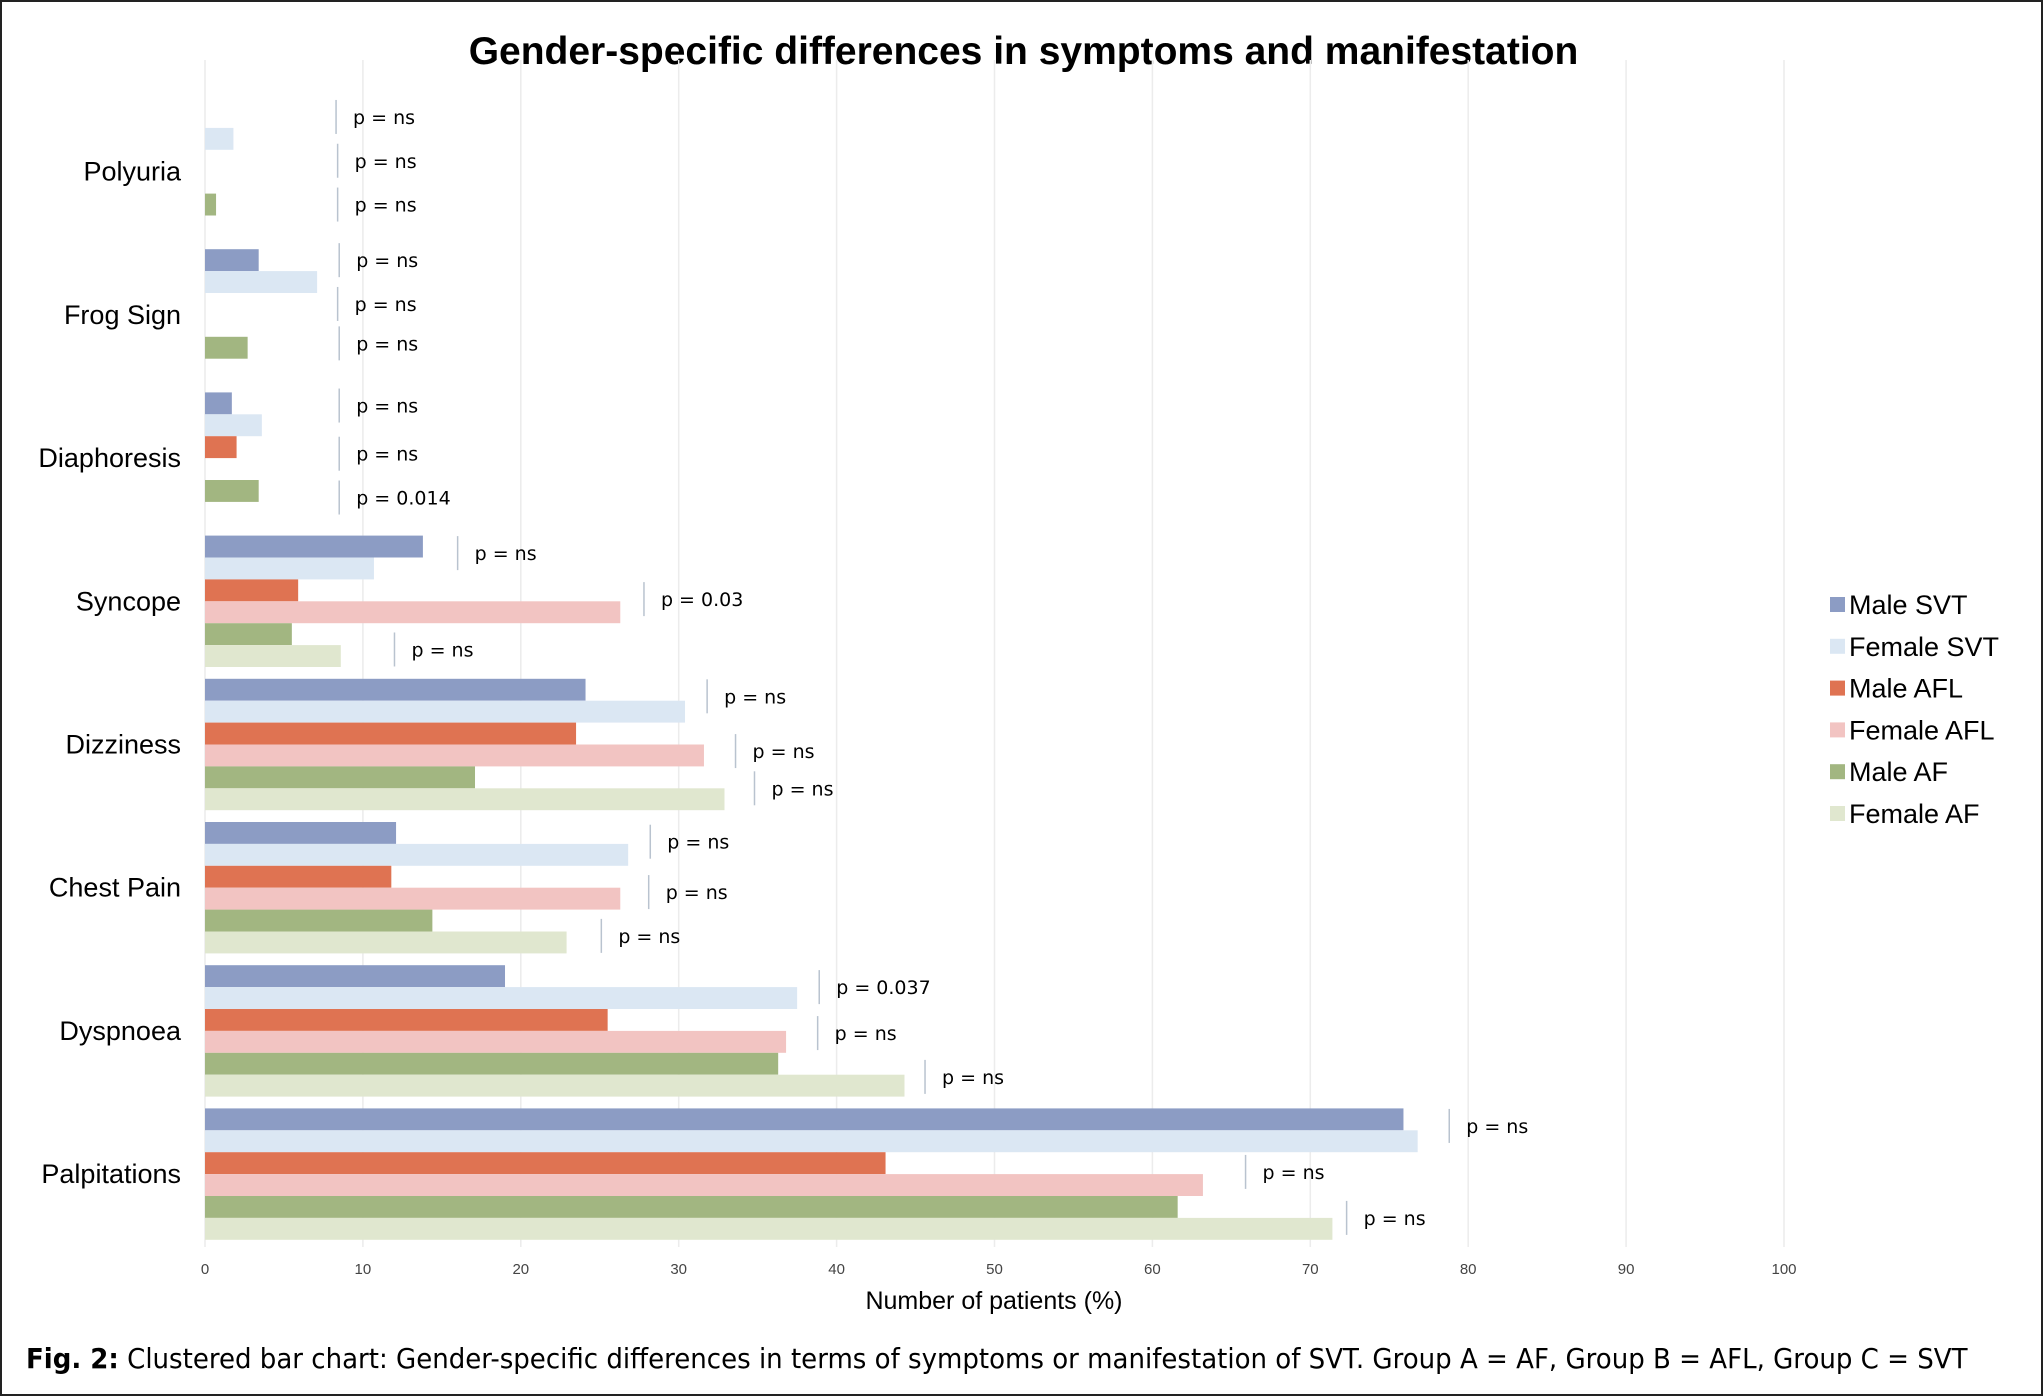 Image resolution: width=2043 pixels, height=1396 pixels. What do you see at coordinates (120, 1031) in the screenshot?
I see `category-label: Dyspnoea` at bounding box center [120, 1031].